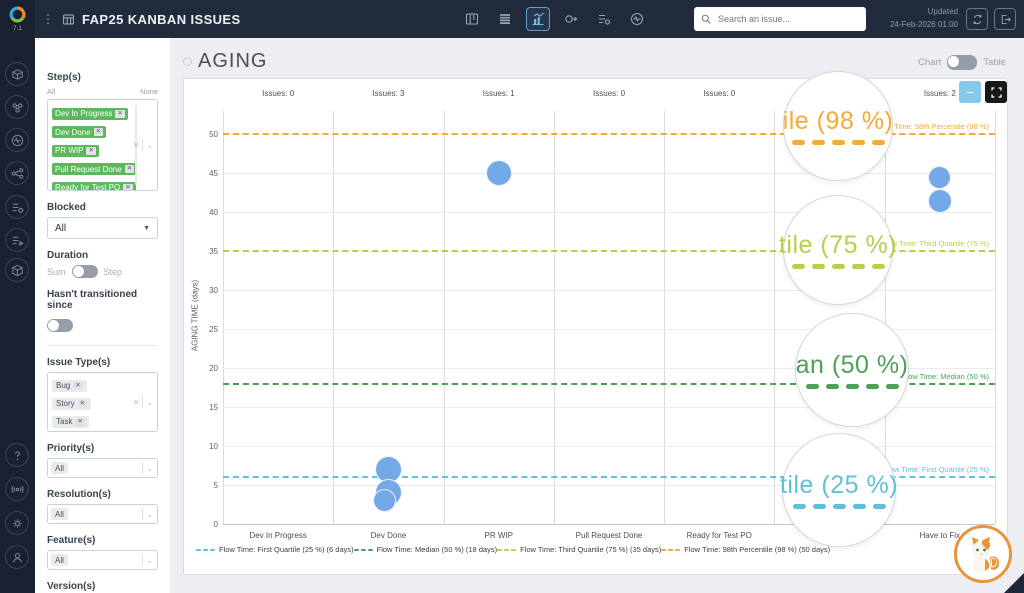  Describe the element at coordinates (73, 132) in the screenshot. I see `step-tag-label: Dev Done` at that location.